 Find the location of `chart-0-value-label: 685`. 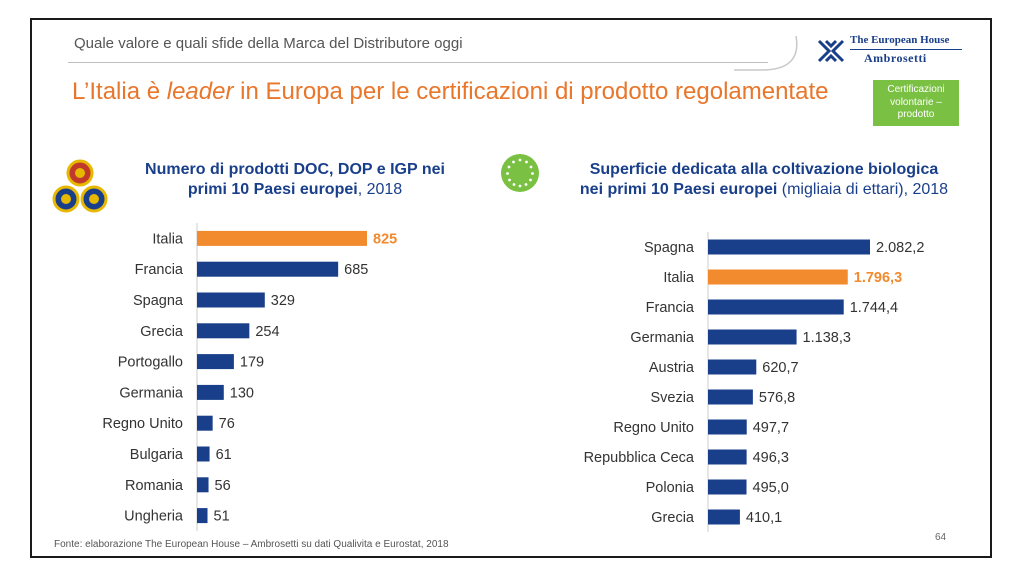

chart-0-value-label: 685 is located at coordinates (356, 270).